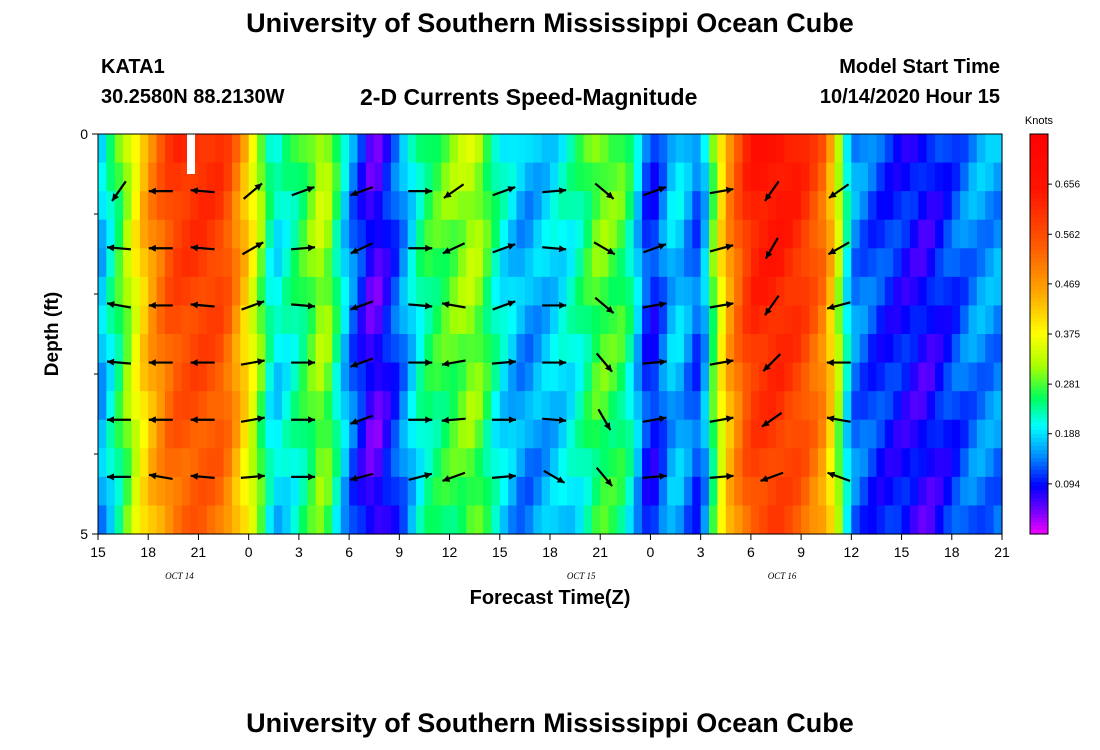 This screenshot has height=750, width=1100. Describe the element at coordinates (98, 552) in the screenshot. I see `x-tick-label: 15` at that location.